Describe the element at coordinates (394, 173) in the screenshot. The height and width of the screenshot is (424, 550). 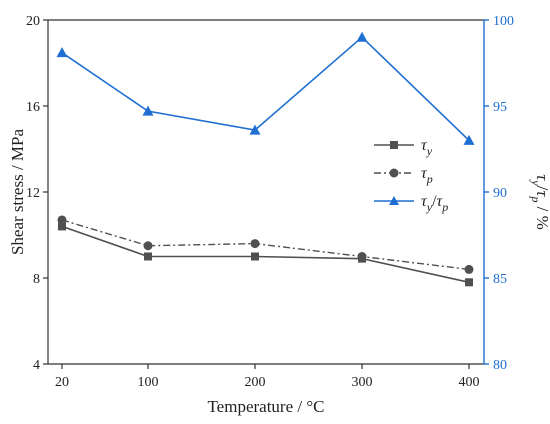
I see `legend-marker-circle` at that location.